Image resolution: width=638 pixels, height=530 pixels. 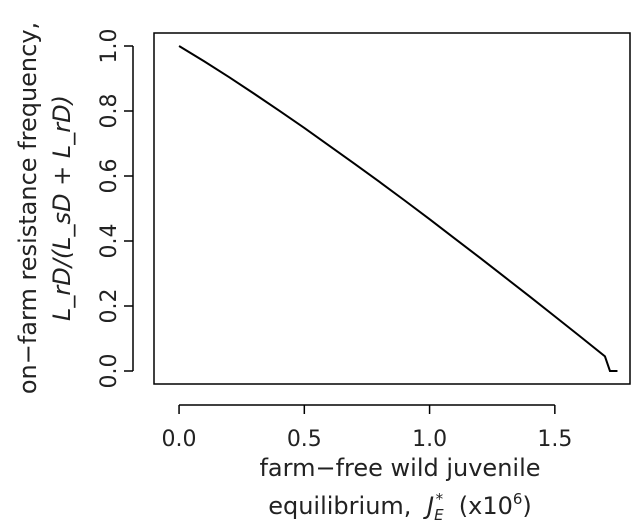 What do you see at coordinates (554, 439) in the screenshot?
I see `x-tick-label: 1.5` at bounding box center [554, 439].